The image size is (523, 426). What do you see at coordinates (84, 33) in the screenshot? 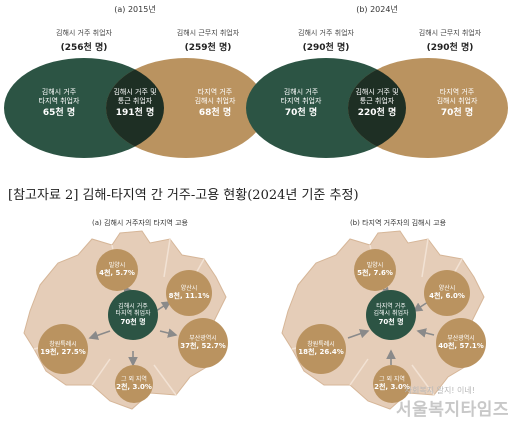
I see `venn-2015-left-label: 김해시 거주 취업자` at bounding box center [84, 33].